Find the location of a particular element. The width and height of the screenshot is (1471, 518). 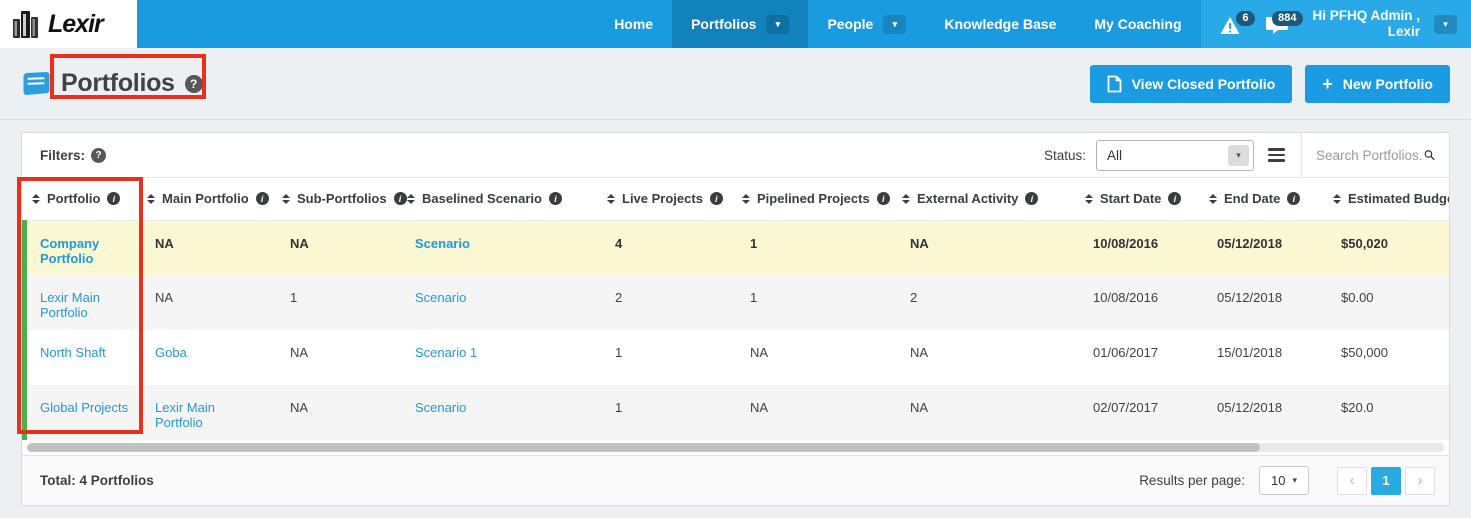

alerts-button: 6 is located at coordinates (1237, 24).